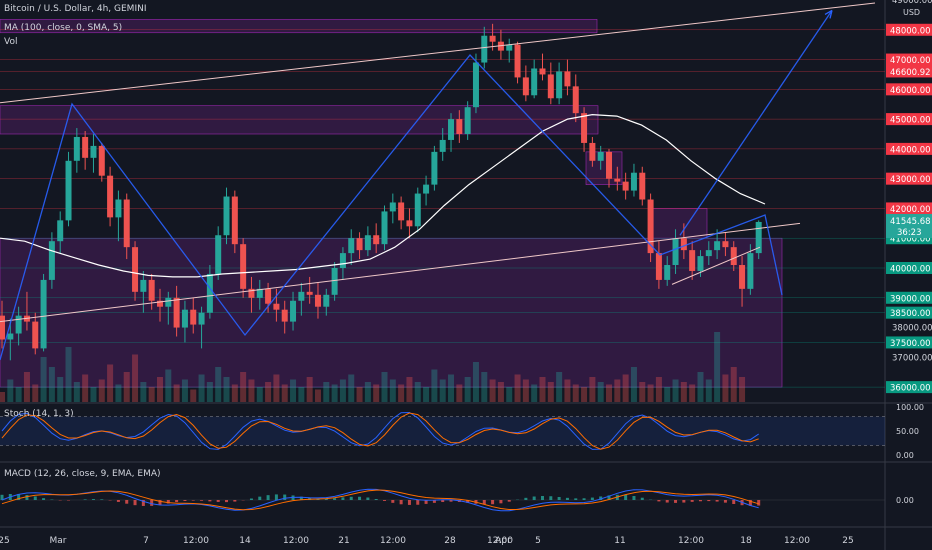  What do you see at coordinates (746, 541) in the screenshot?
I see `time-axis-label: 18` at bounding box center [746, 541].